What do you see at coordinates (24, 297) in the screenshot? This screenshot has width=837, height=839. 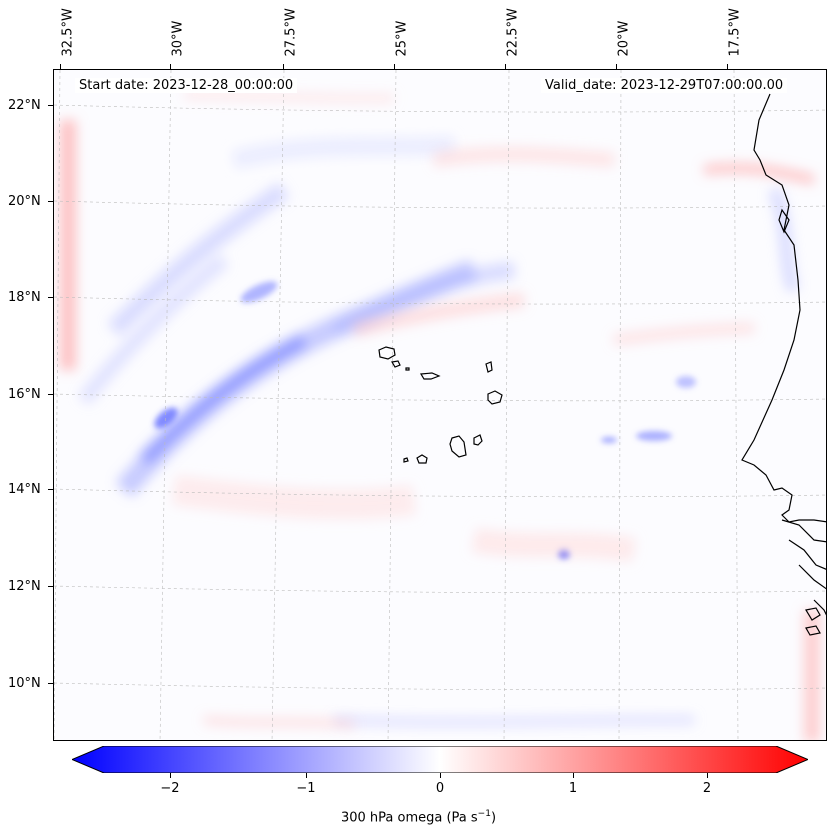 I see `lat-label-18n: 18°N` at bounding box center [24, 297].